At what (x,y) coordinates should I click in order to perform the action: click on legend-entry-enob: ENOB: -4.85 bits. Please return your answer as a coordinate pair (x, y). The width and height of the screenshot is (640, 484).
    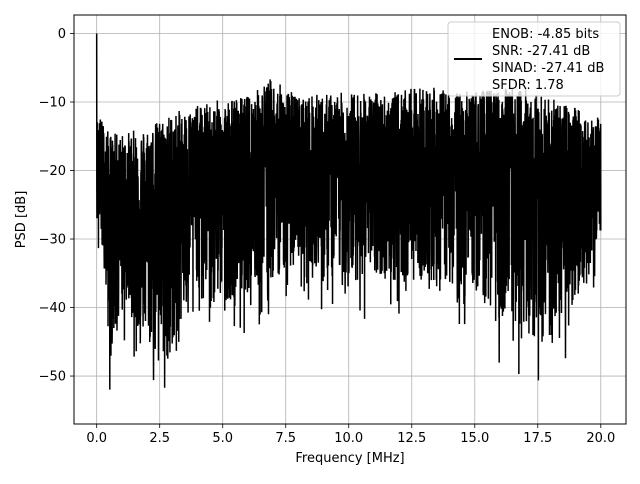
    Looking at the image, I should click on (545, 34).